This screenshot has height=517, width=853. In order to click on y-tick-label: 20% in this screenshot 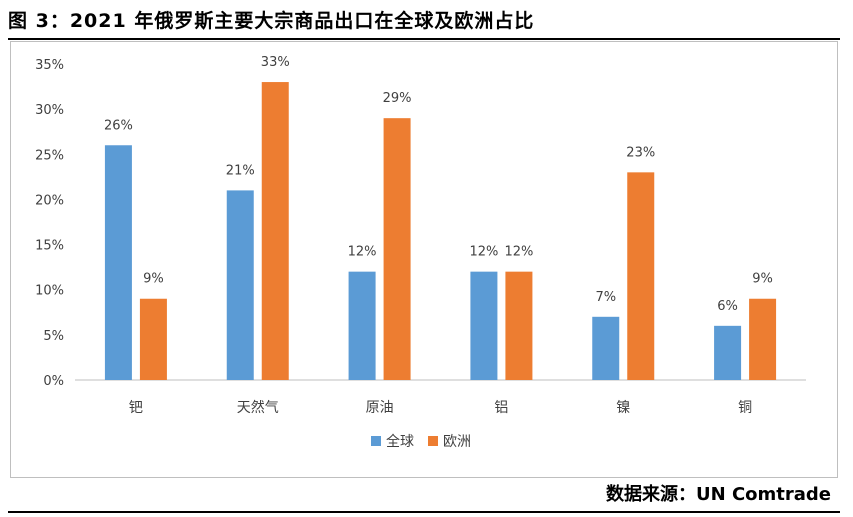, I will do `click(49, 200)`.